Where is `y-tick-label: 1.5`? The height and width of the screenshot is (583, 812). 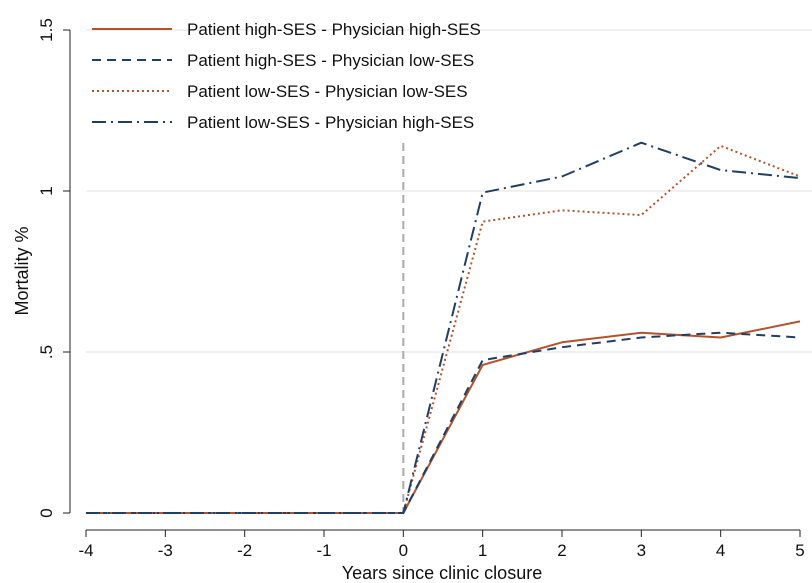
y-tick-label: 1.5 is located at coordinates (46, 30).